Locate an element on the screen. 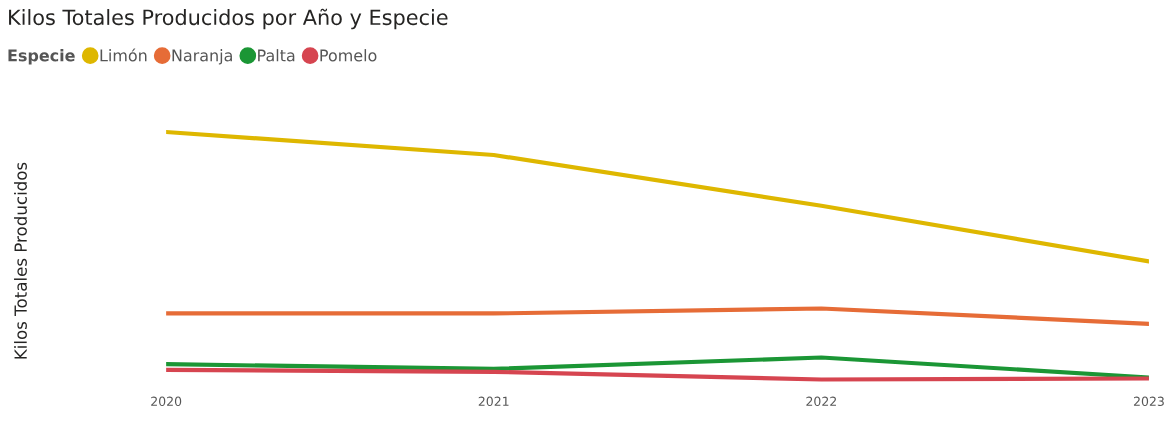 This screenshot has width=1170, height=421. legend-label: Naranja is located at coordinates (202, 57).